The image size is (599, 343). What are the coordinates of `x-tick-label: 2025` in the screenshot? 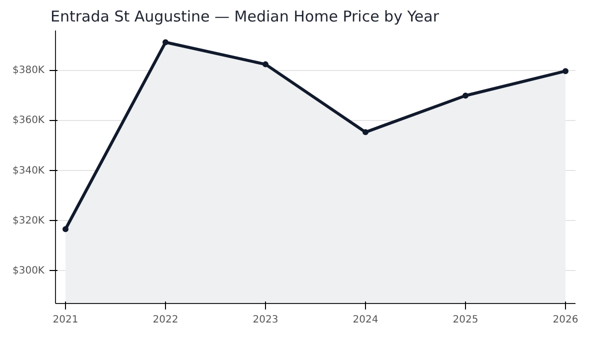 It's located at (465, 320).